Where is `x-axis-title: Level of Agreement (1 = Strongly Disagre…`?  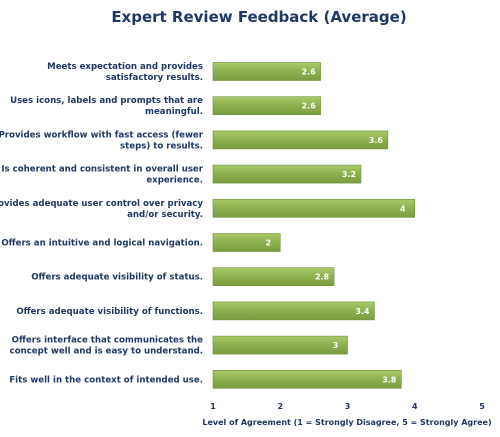
x-axis-title: Level of Agreement (1 = Strongly Disagre… is located at coordinates (346, 422).